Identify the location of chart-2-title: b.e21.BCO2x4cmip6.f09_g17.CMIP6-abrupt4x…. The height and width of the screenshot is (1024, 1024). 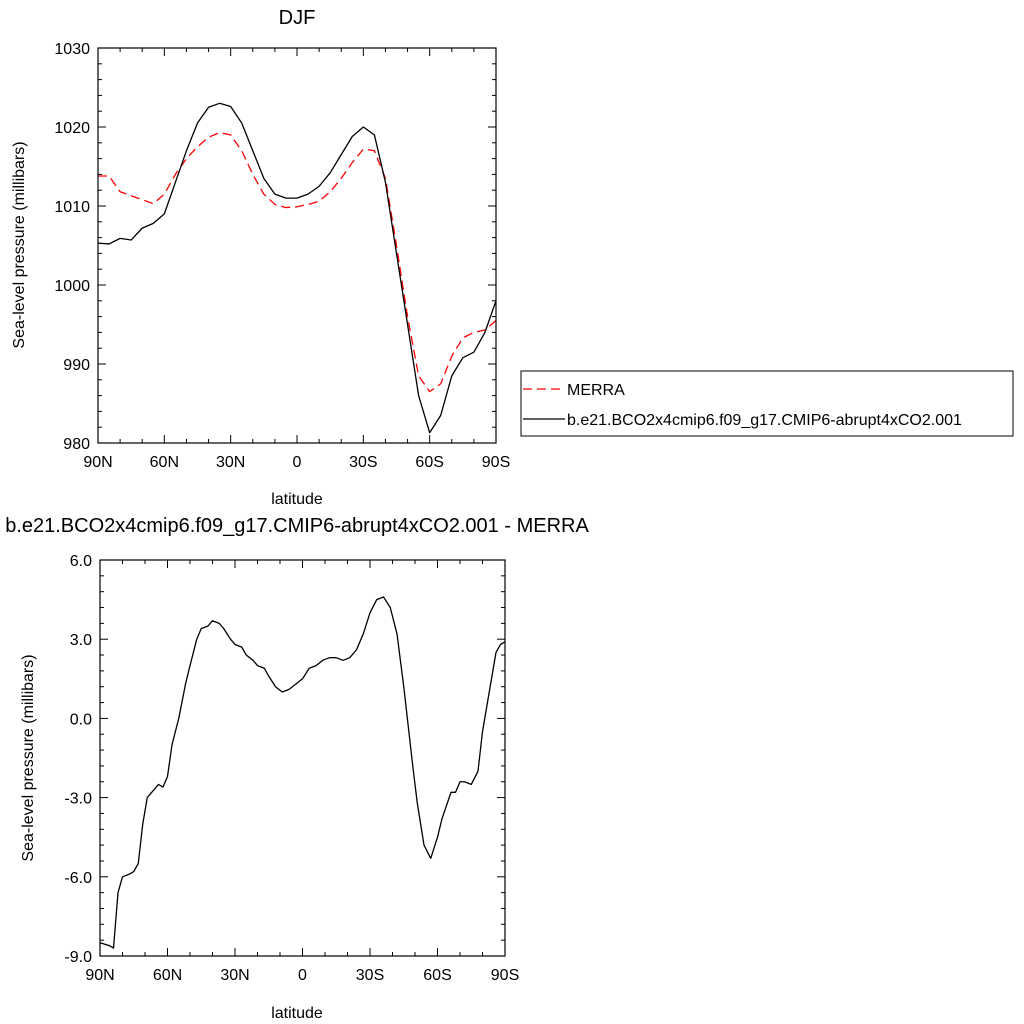
(297, 526).